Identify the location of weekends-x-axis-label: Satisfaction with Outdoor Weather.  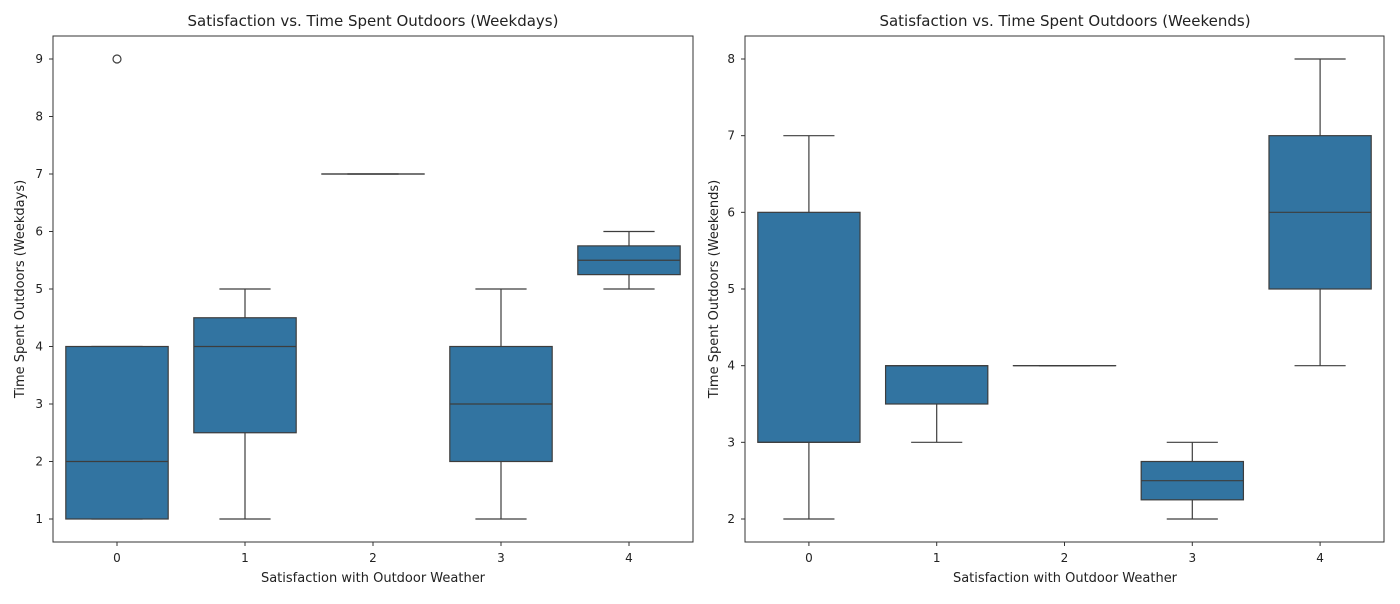
(1065, 578).